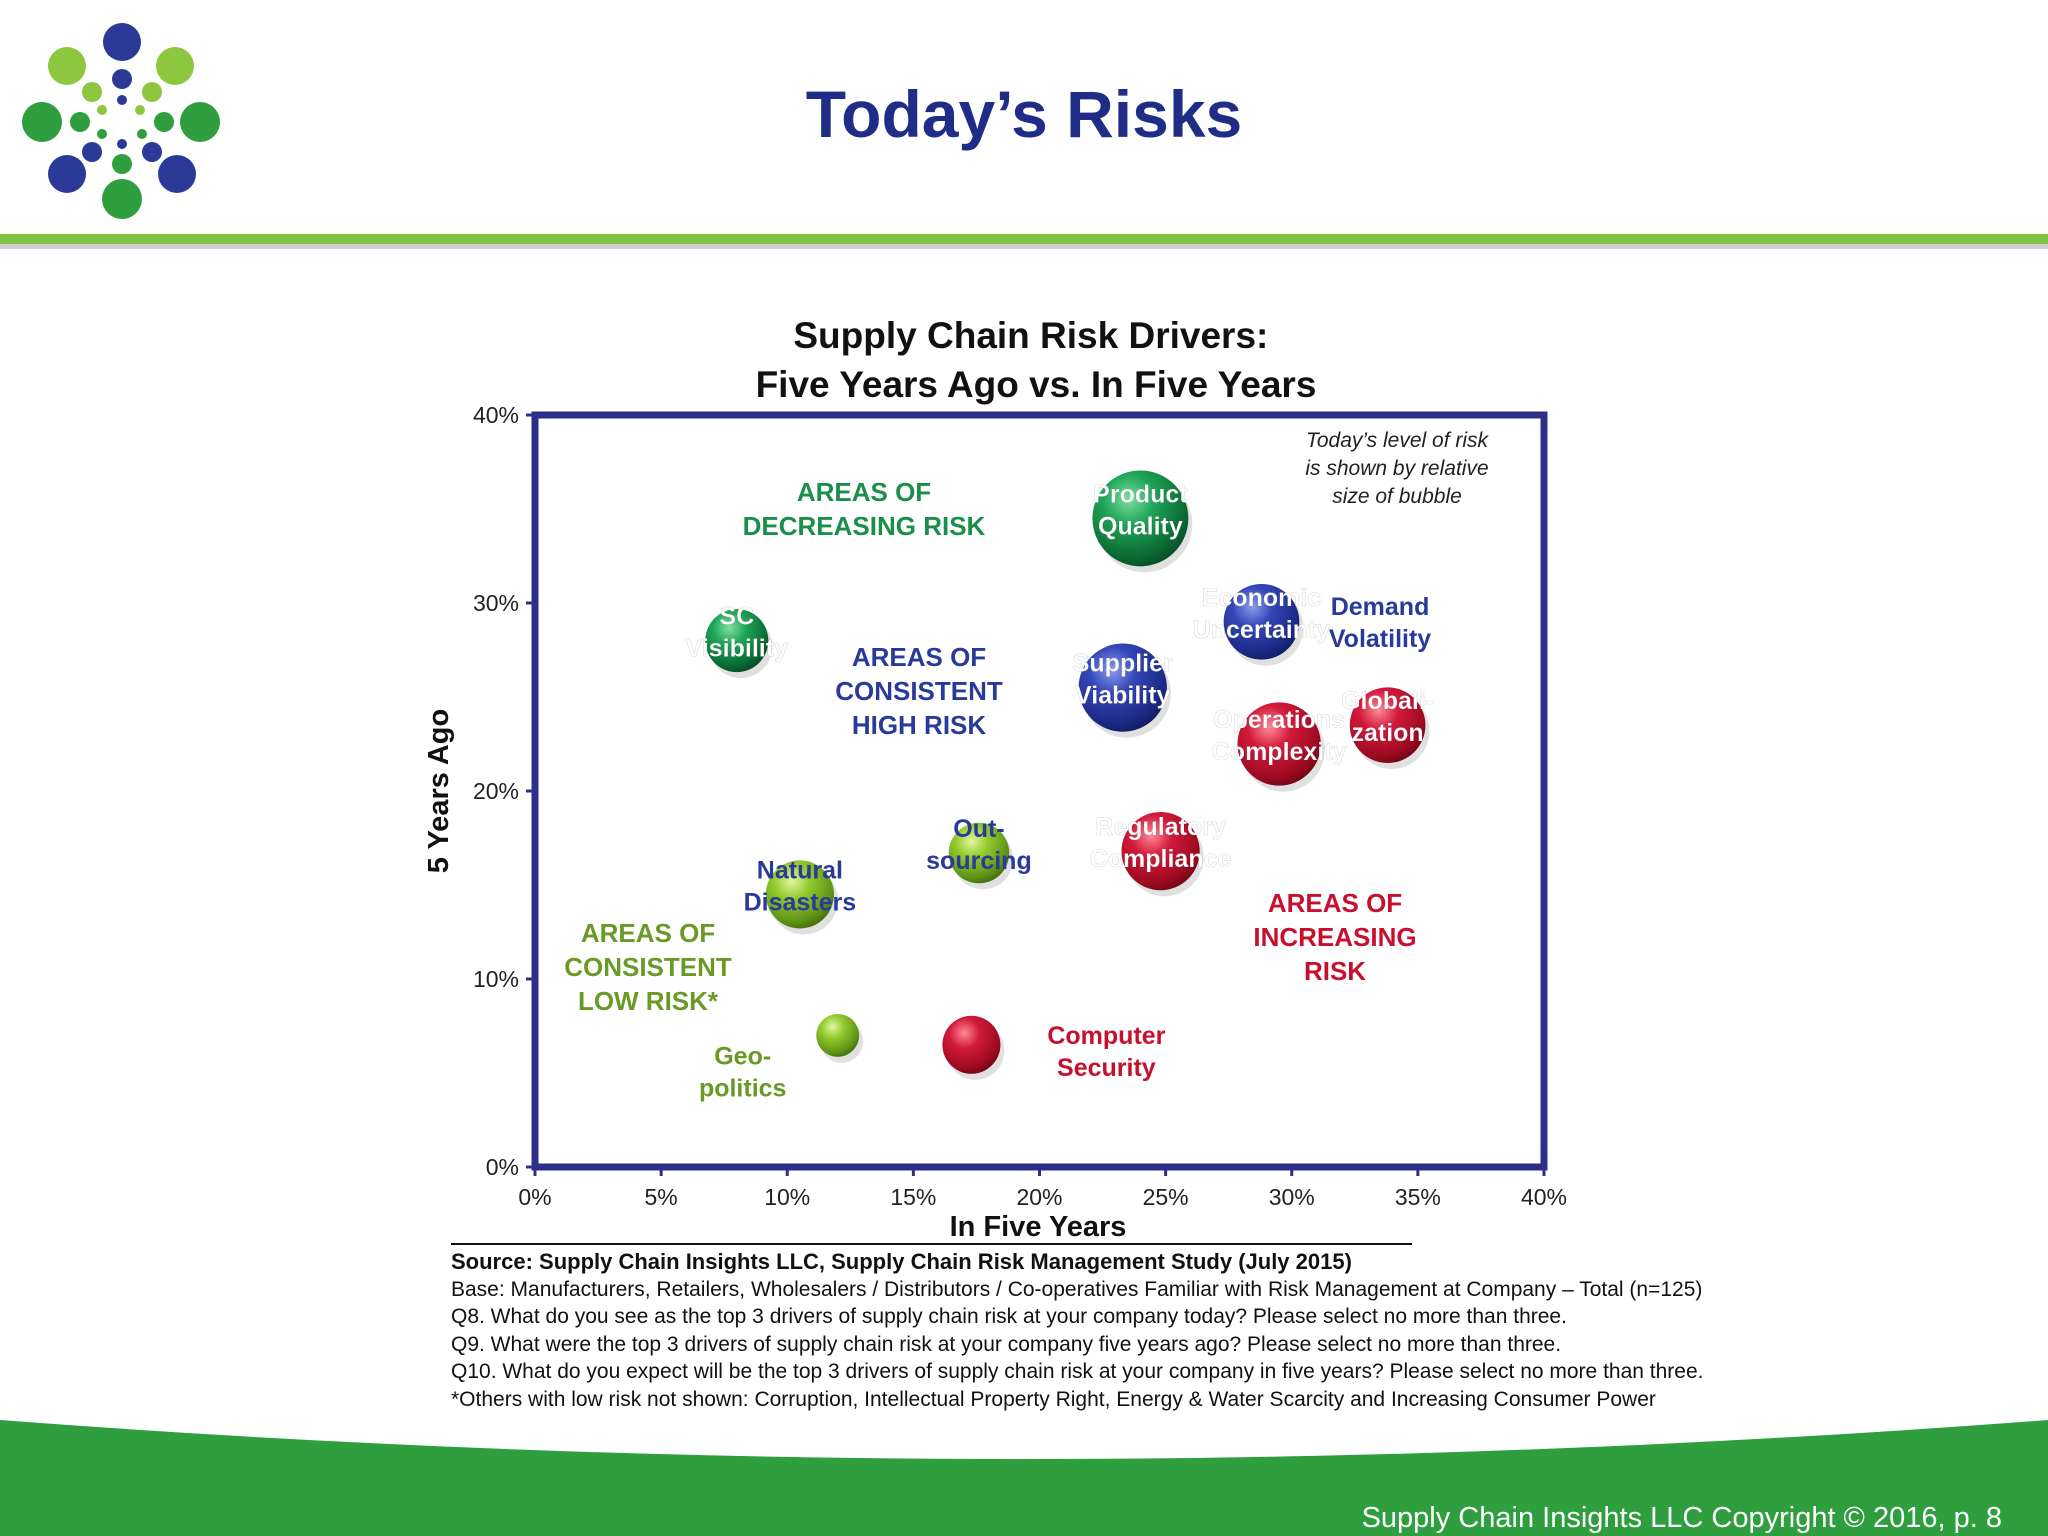  I want to click on bubble-label-sc-visibility: SC Visibility, so click(737, 633).